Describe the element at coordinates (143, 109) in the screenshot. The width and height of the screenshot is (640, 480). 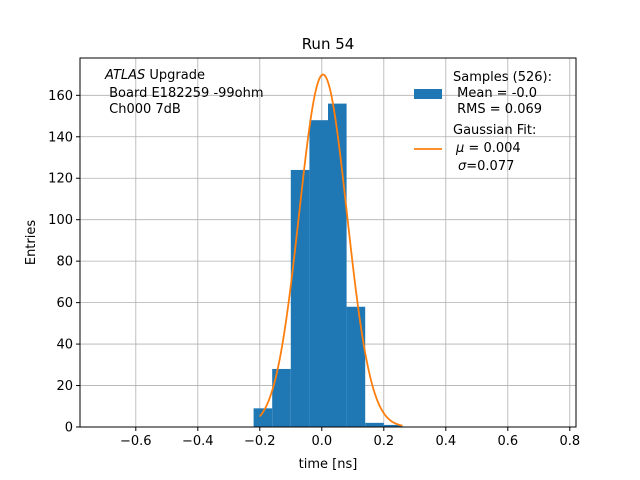
I see `channel-label: Ch000 7dB` at that location.